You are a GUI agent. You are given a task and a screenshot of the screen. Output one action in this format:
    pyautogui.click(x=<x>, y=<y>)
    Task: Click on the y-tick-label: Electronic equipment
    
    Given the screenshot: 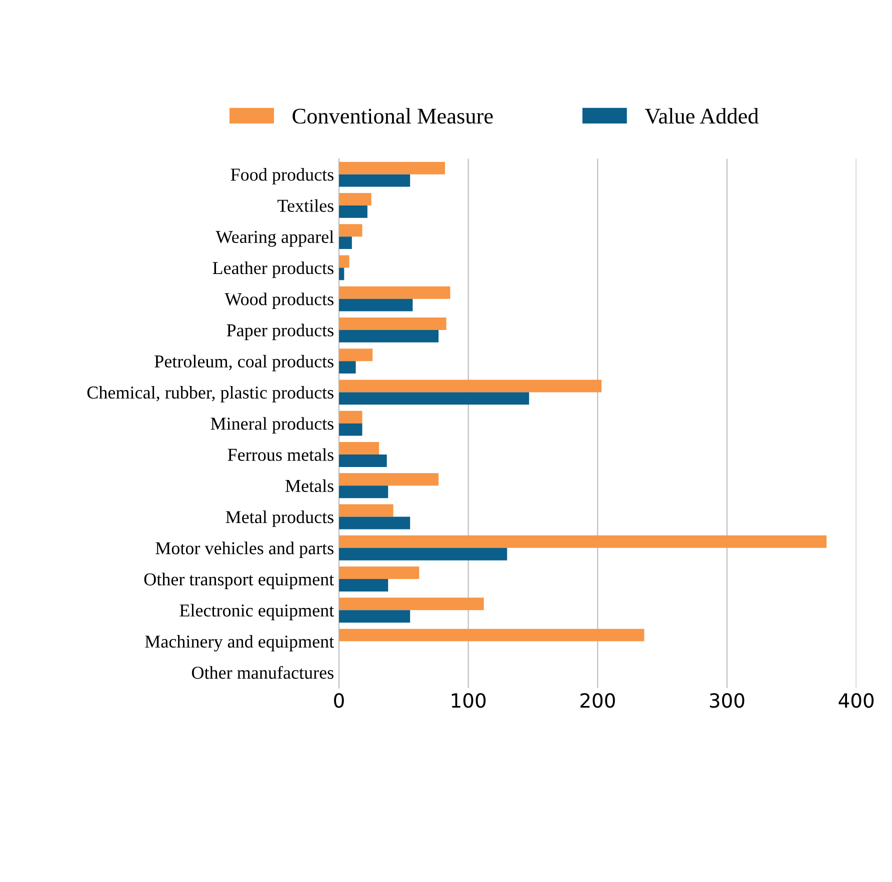 What is the action you would take?
    pyautogui.click(x=257, y=612)
    